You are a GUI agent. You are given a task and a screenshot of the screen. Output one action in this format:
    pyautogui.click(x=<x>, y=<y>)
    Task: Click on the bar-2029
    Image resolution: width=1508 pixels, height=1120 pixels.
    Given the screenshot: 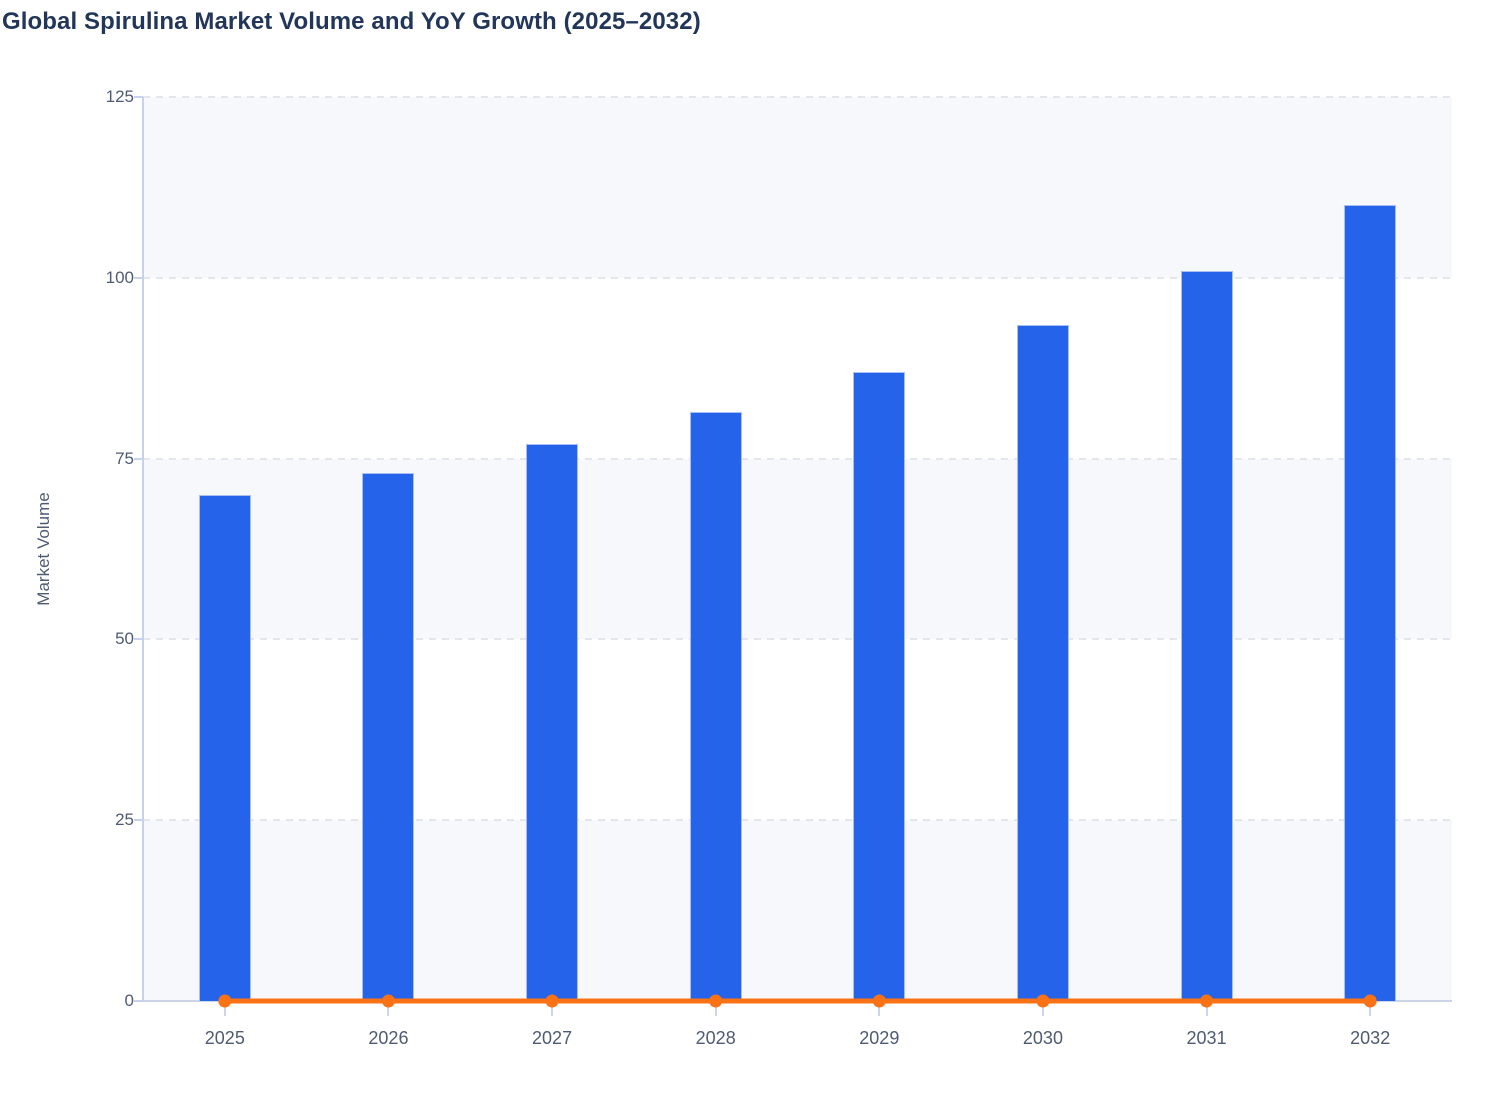 What is the action you would take?
    pyautogui.click(x=879, y=686)
    